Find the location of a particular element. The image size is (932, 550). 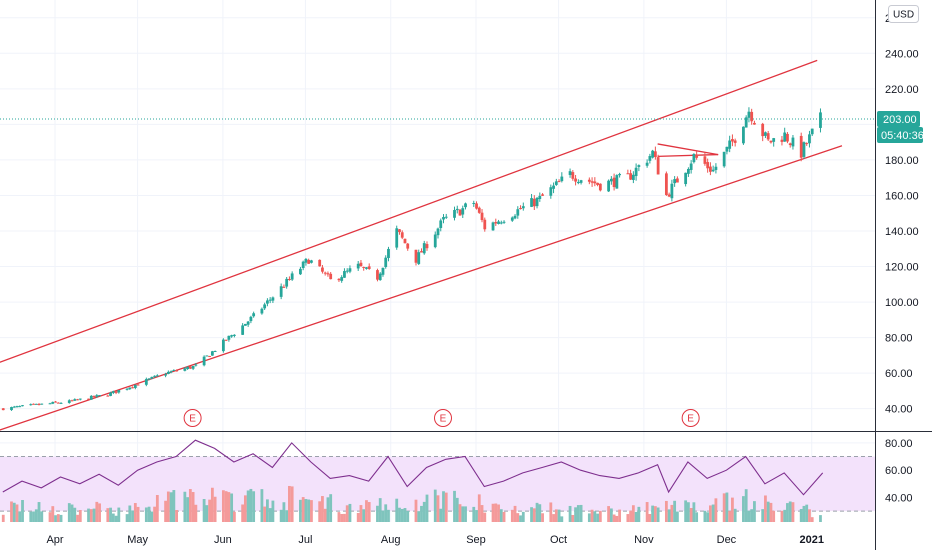

indicator-axis: 40.00 60.00 80.00 is located at coordinates (899, 471).